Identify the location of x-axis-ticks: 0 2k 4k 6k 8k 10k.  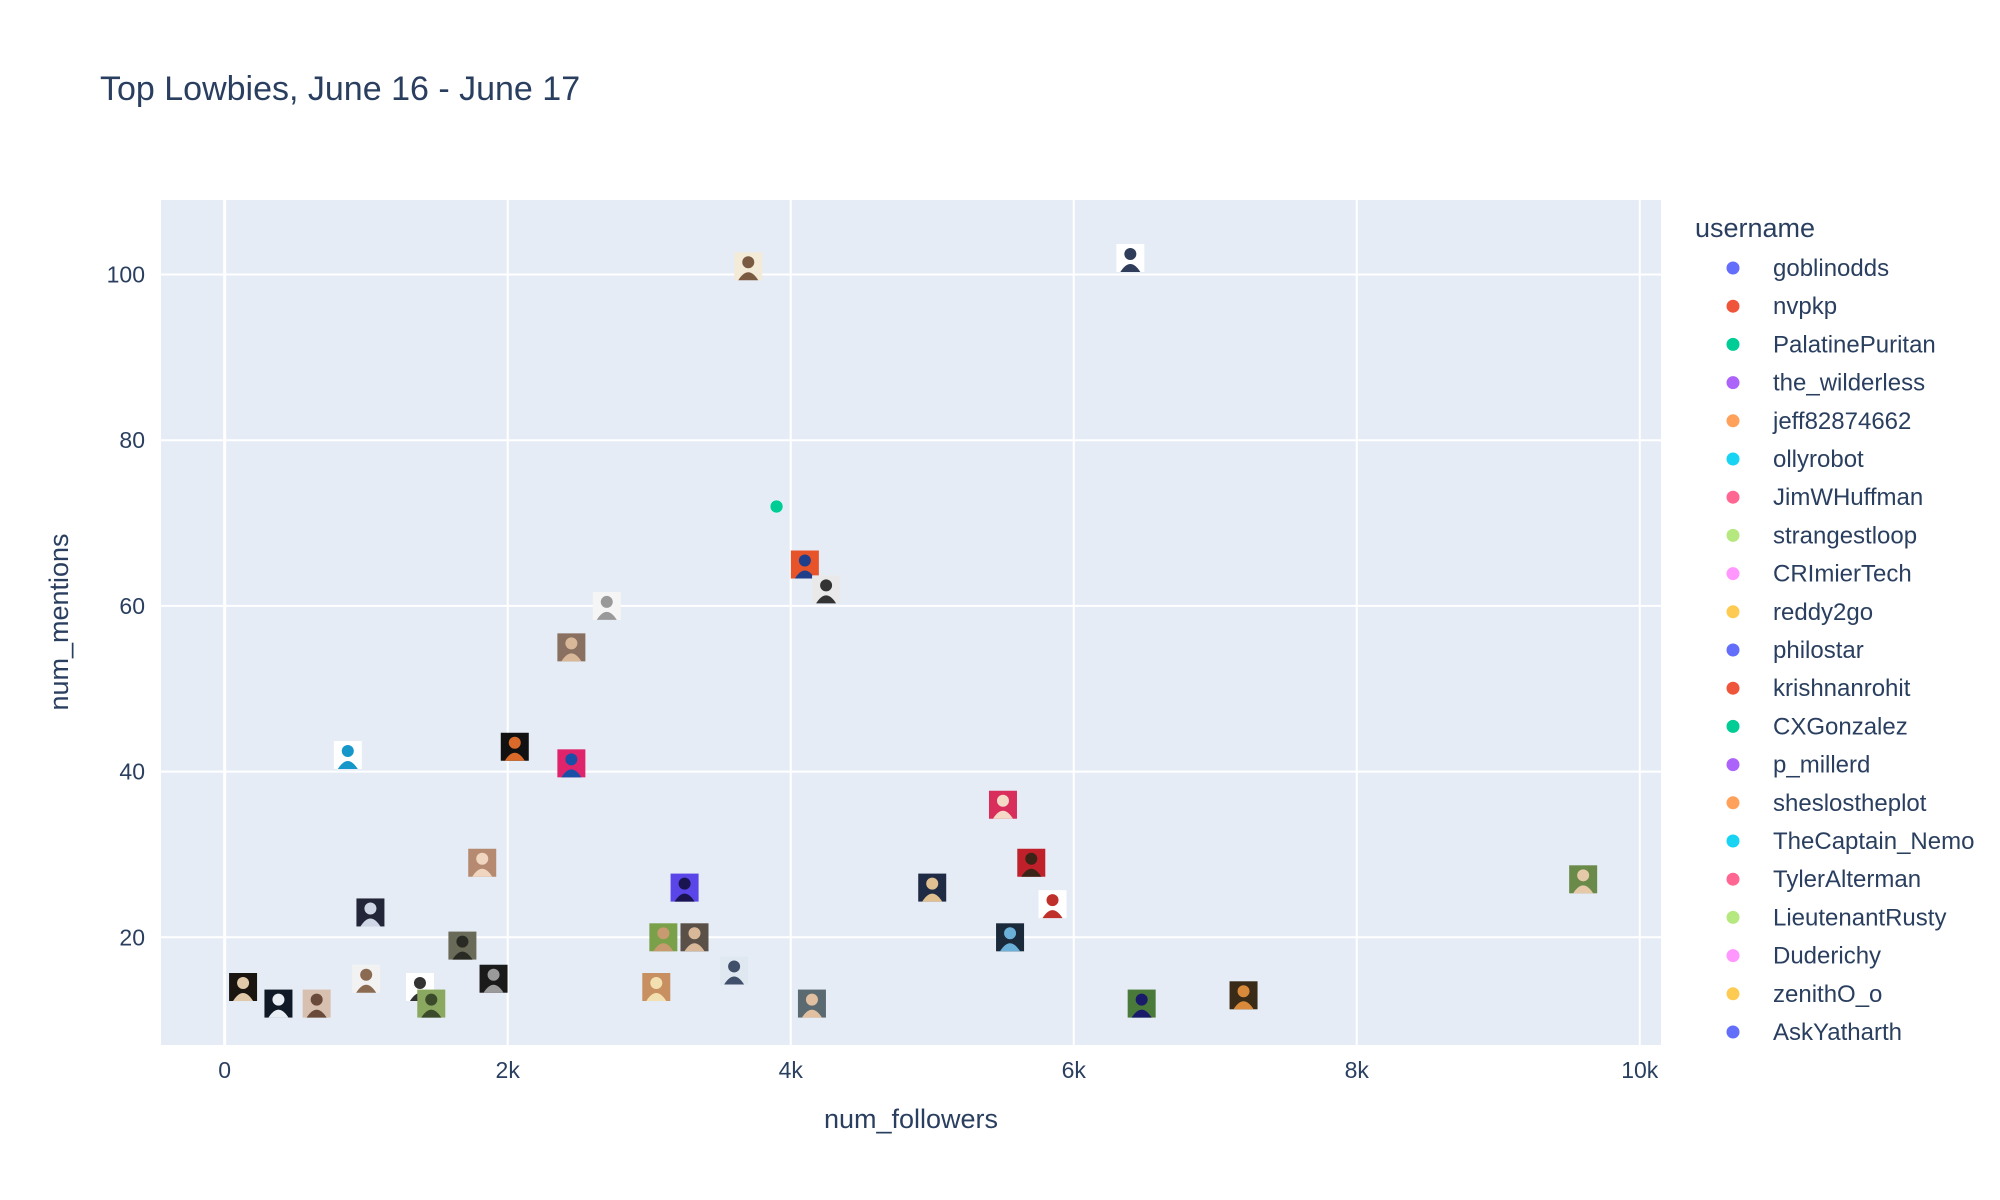
(938, 1070).